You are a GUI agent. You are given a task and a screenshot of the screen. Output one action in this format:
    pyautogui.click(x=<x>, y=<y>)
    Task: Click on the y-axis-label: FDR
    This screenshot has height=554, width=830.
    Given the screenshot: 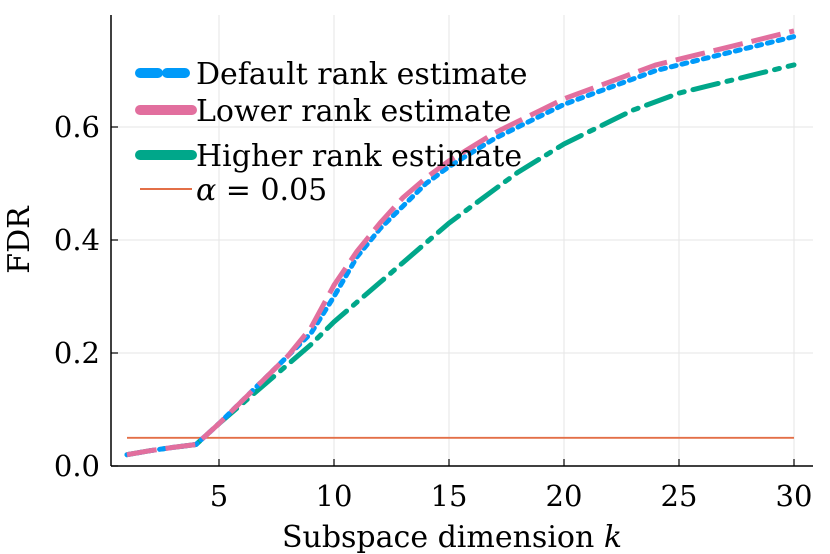 What is the action you would take?
    pyautogui.click(x=19, y=239)
    